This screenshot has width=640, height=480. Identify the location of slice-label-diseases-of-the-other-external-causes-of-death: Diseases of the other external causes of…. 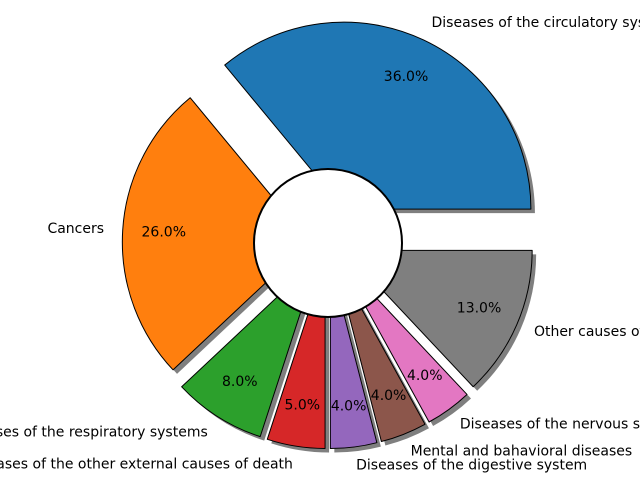
(146, 465).